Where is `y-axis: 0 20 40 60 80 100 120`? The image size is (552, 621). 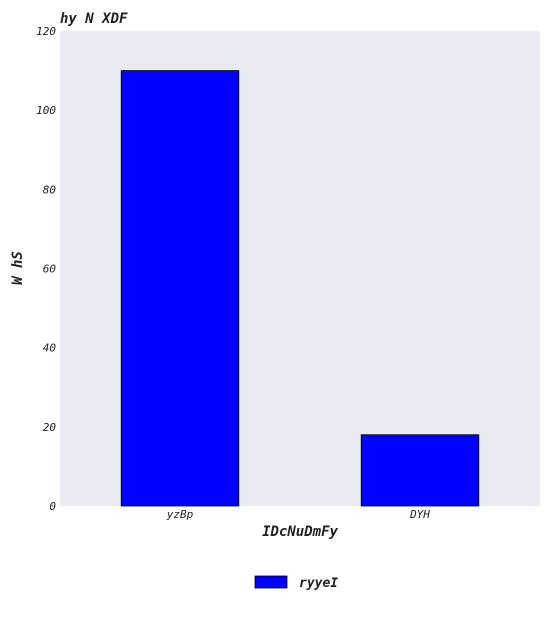 y-axis: 0 20 40 60 80 100 120 is located at coordinates (46, 269).